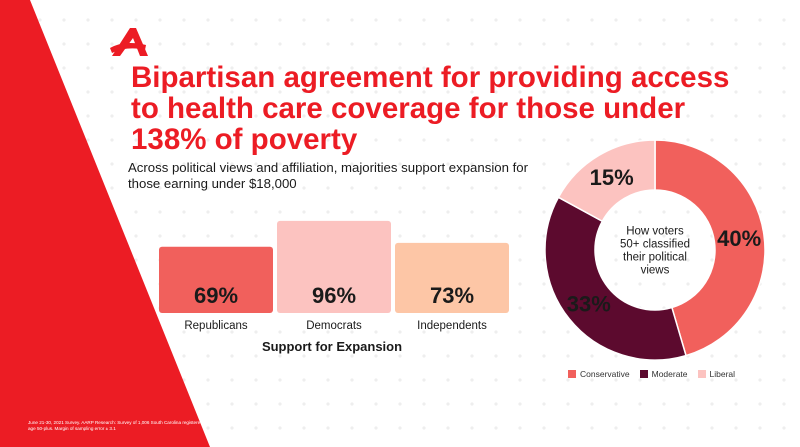  Describe the element at coordinates (655, 271) in the screenshot. I see `donut-center-label: views` at that location.